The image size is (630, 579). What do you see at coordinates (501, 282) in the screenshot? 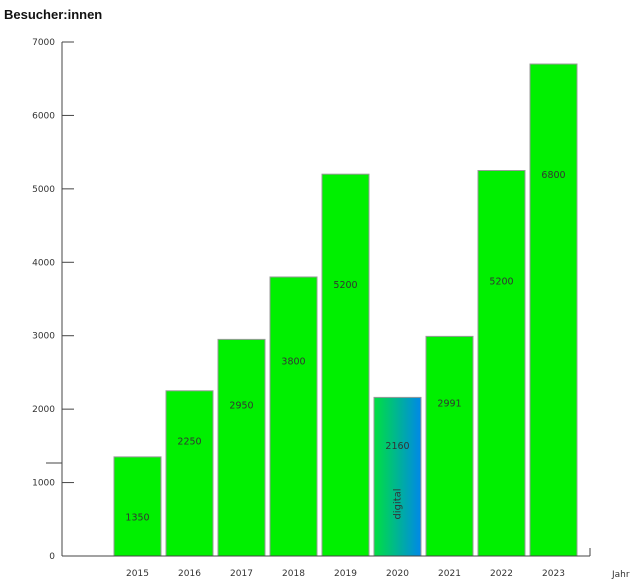
I see `bar-label-2022: 5200` at bounding box center [501, 282].